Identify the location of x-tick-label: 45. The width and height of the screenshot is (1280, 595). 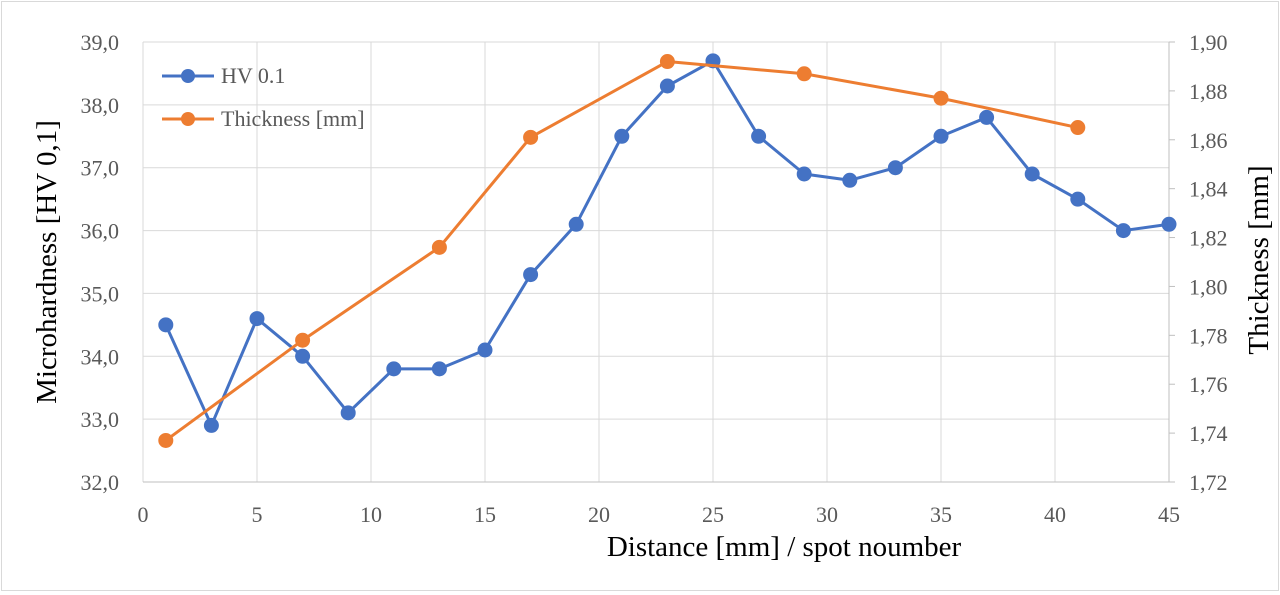
(1169, 514).